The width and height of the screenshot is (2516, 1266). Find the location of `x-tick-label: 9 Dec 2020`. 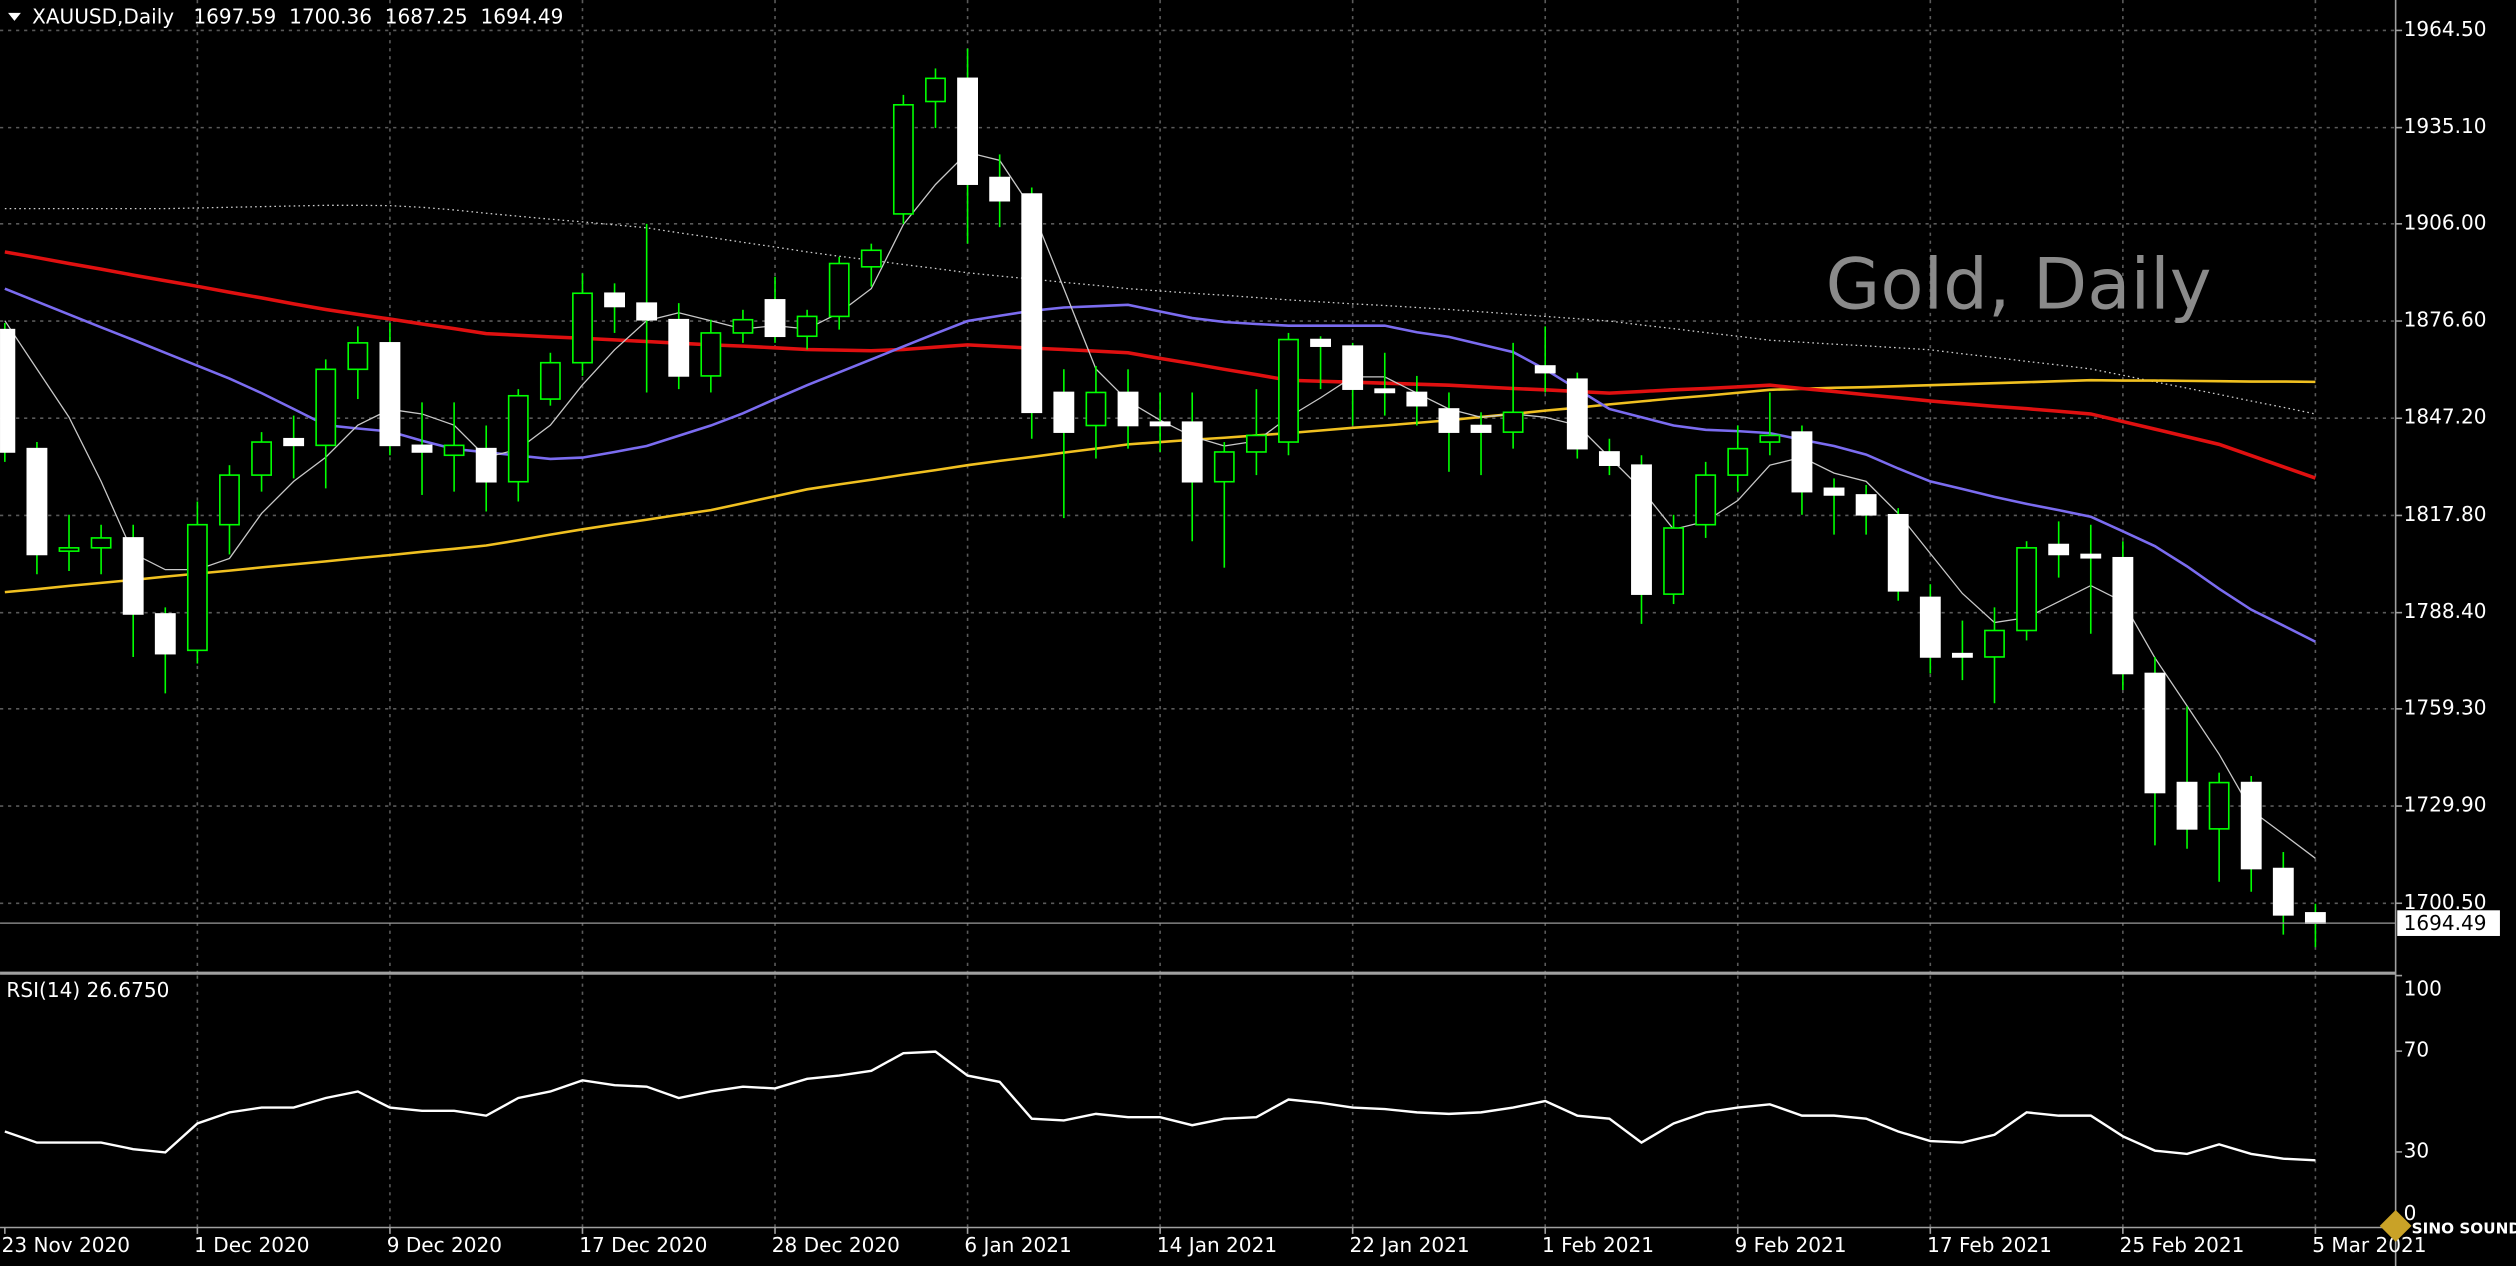

x-tick-label: 9 Dec 2020 is located at coordinates (444, 1245).